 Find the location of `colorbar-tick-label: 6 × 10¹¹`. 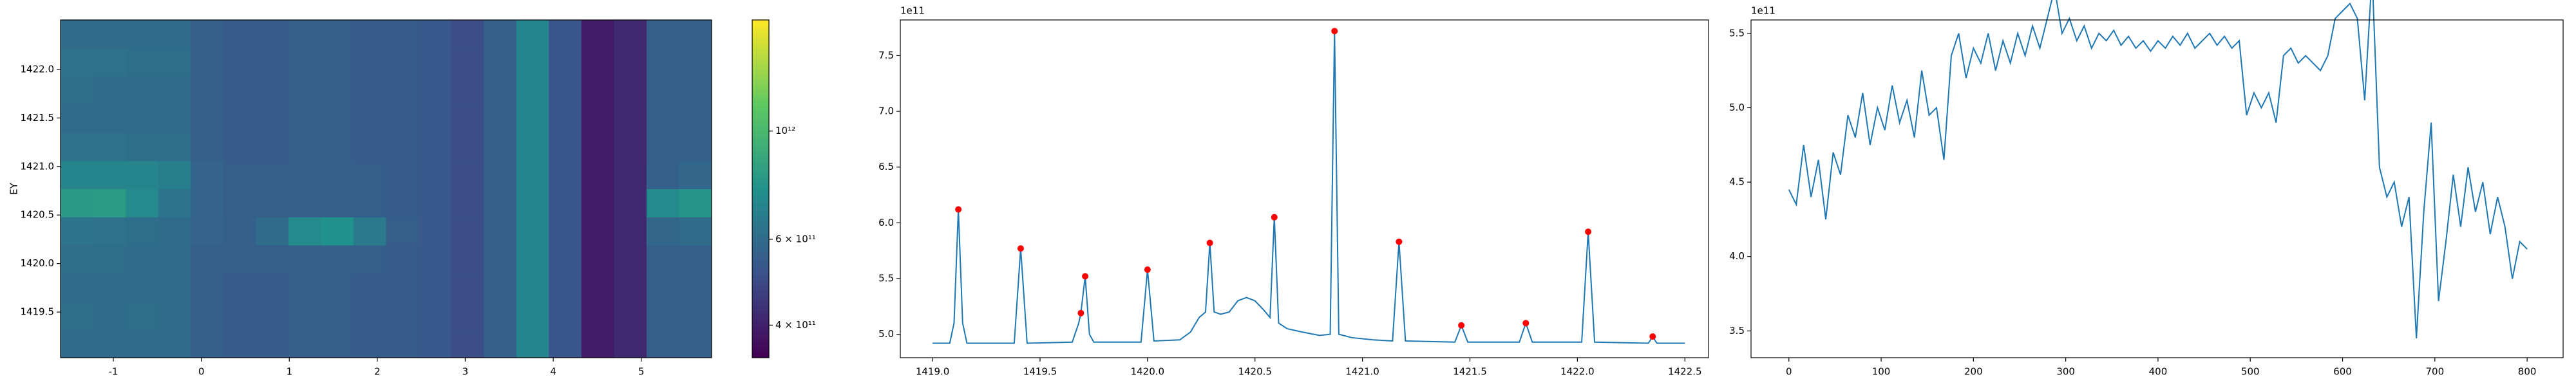

colorbar-tick-label: 6 × 10¹¹ is located at coordinates (795, 238).